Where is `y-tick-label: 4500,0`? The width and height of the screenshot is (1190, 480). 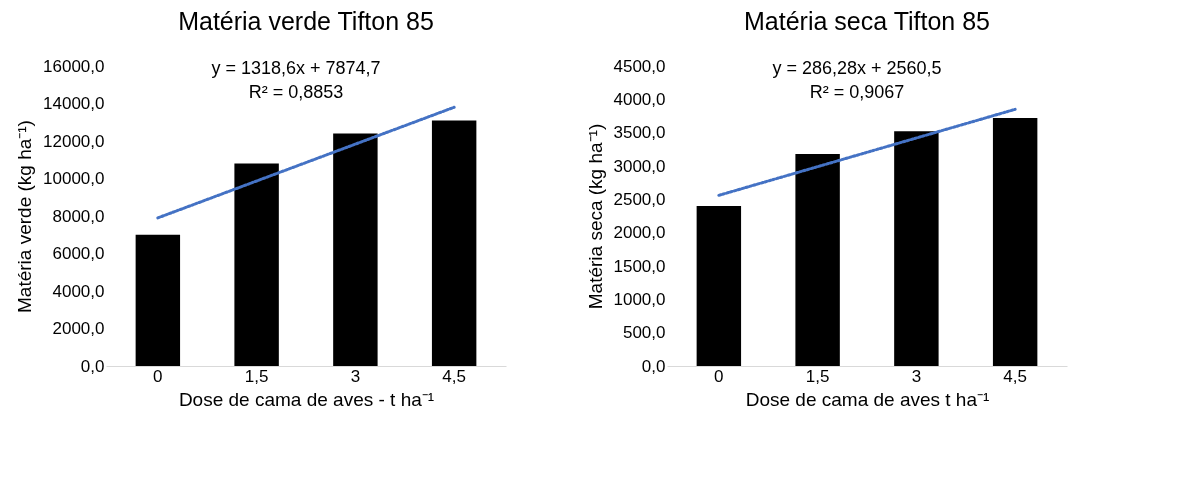
y-tick-label: 4500,0 is located at coordinates (639, 66).